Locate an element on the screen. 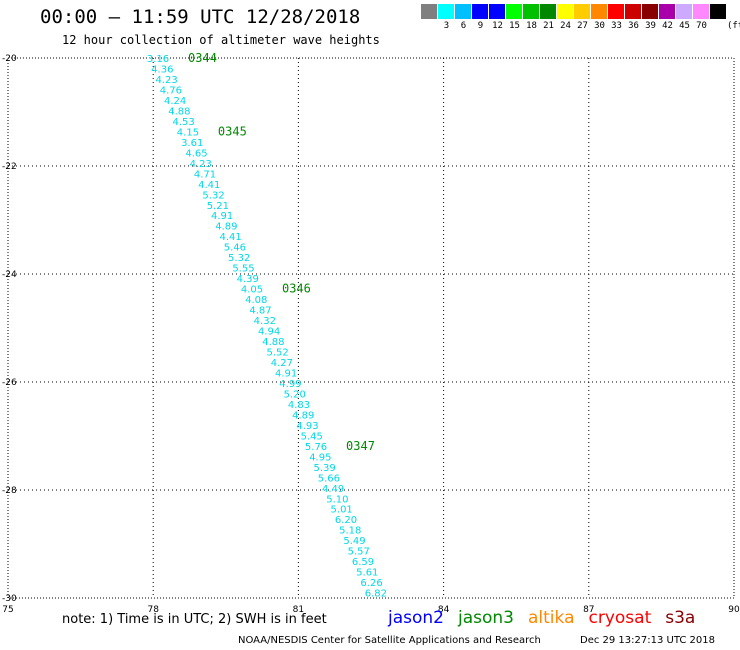 The height and width of the screenshot is (650, 740). legend-label: 9 is located at coordinates (480, 26).